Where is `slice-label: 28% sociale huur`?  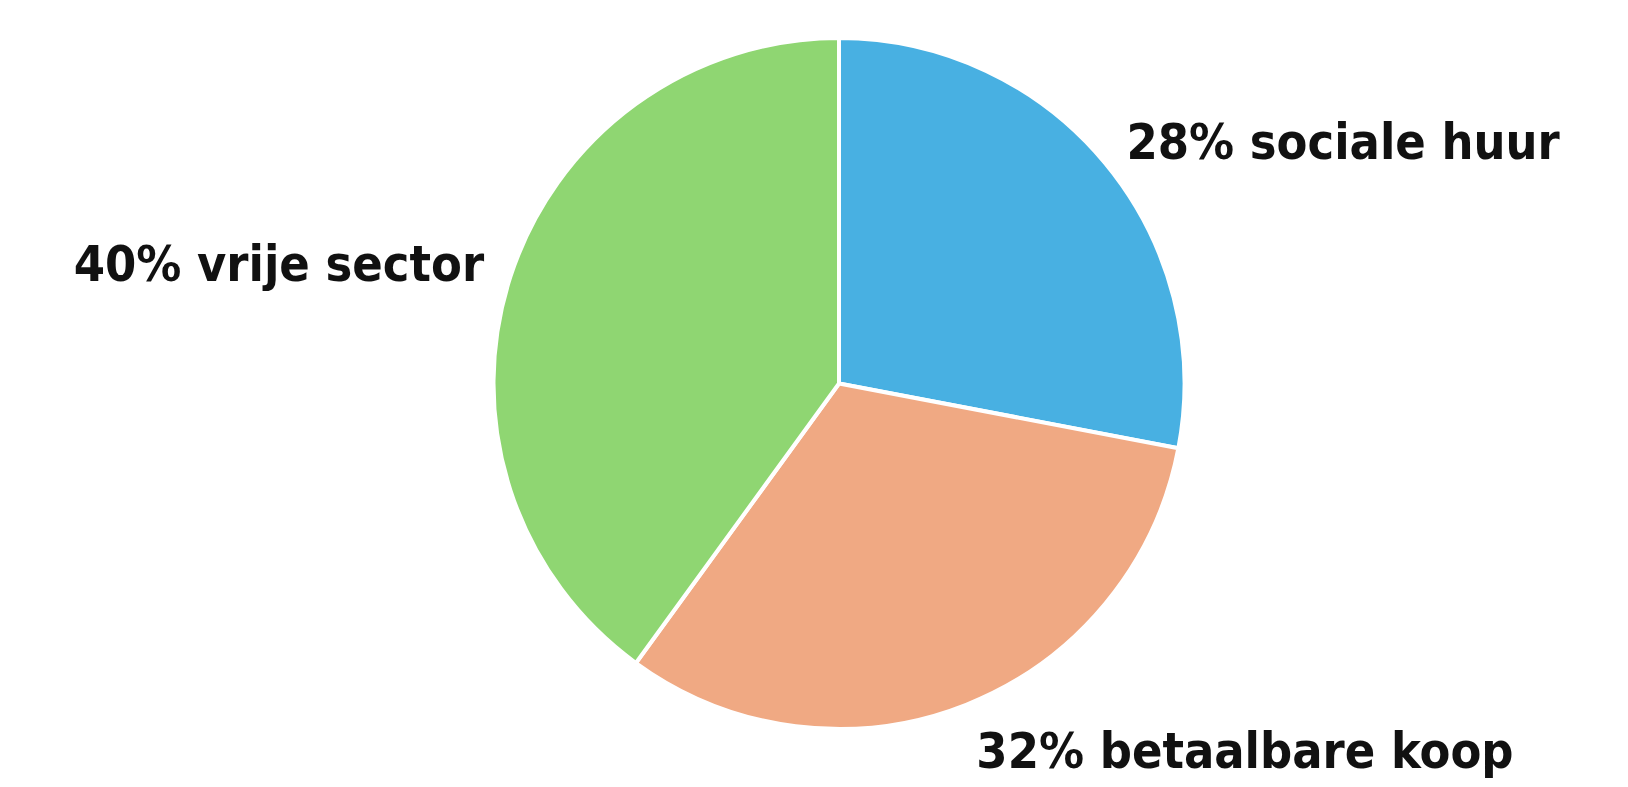
slice-label: 28% sociale huur is located at coordinates (1343, 141).